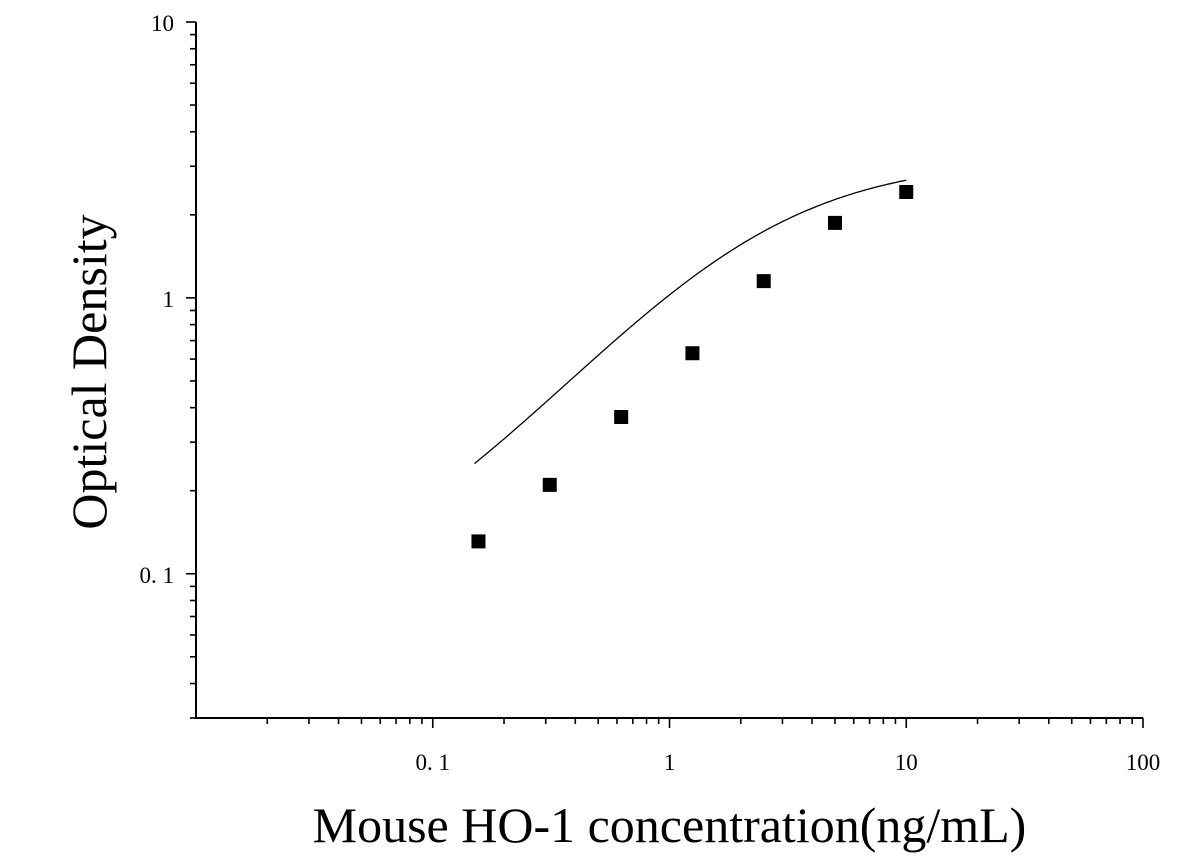 The width and height of the screenshot is (1199, 867). I want to click on y-tick-label: 0. 1, so click(157, 575).